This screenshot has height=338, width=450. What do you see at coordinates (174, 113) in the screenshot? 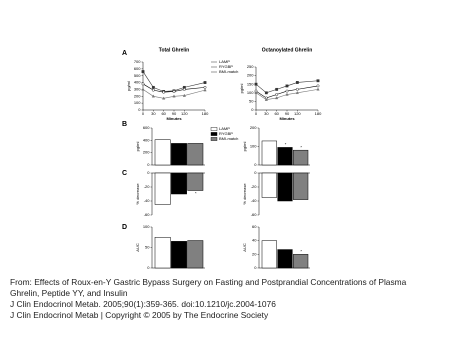
I see `x-tick-label: 90` at bounding box center [174, 113].